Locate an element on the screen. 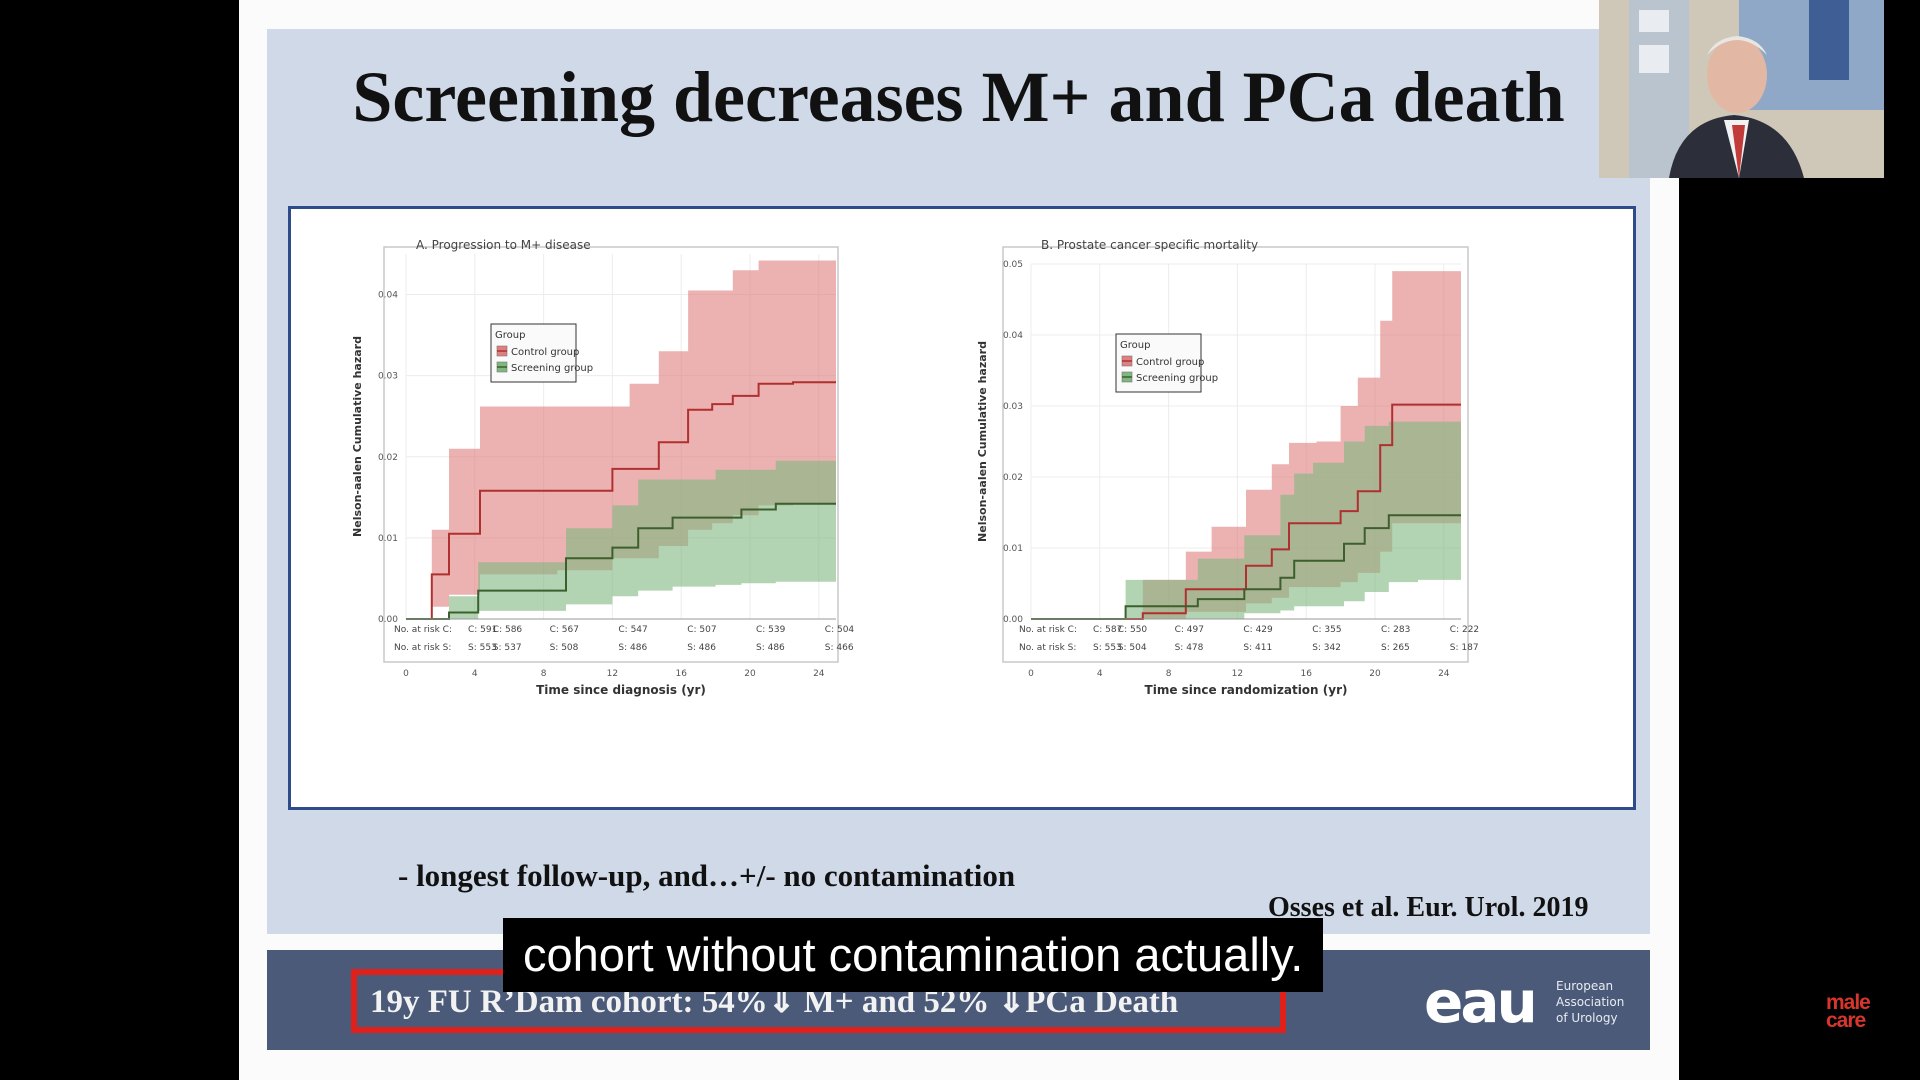  watermark-line: male is located at coordinates (1848, 1002).